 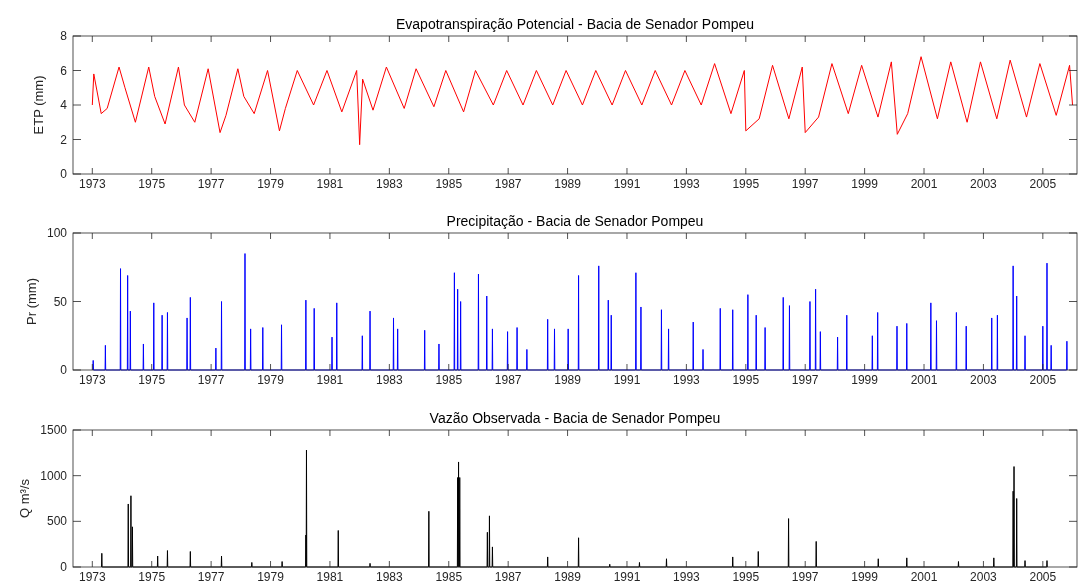 I want to click on y-tick-label: 8, so click(x=64, y=36).